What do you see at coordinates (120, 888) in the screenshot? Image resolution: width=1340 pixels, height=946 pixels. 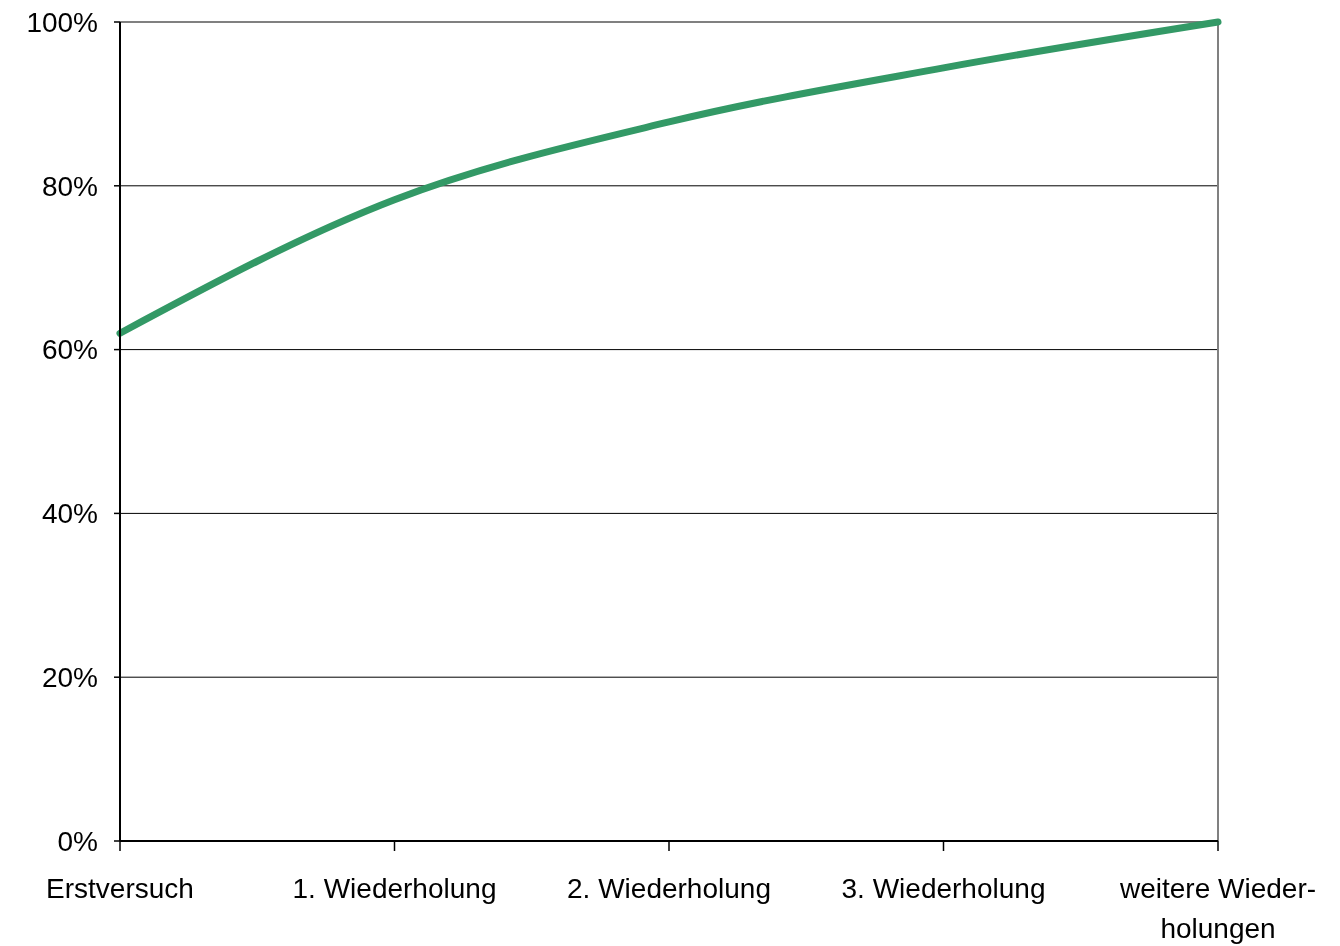 I see `x-tick-label: Erstversuch` at bounding box center [120, 888].